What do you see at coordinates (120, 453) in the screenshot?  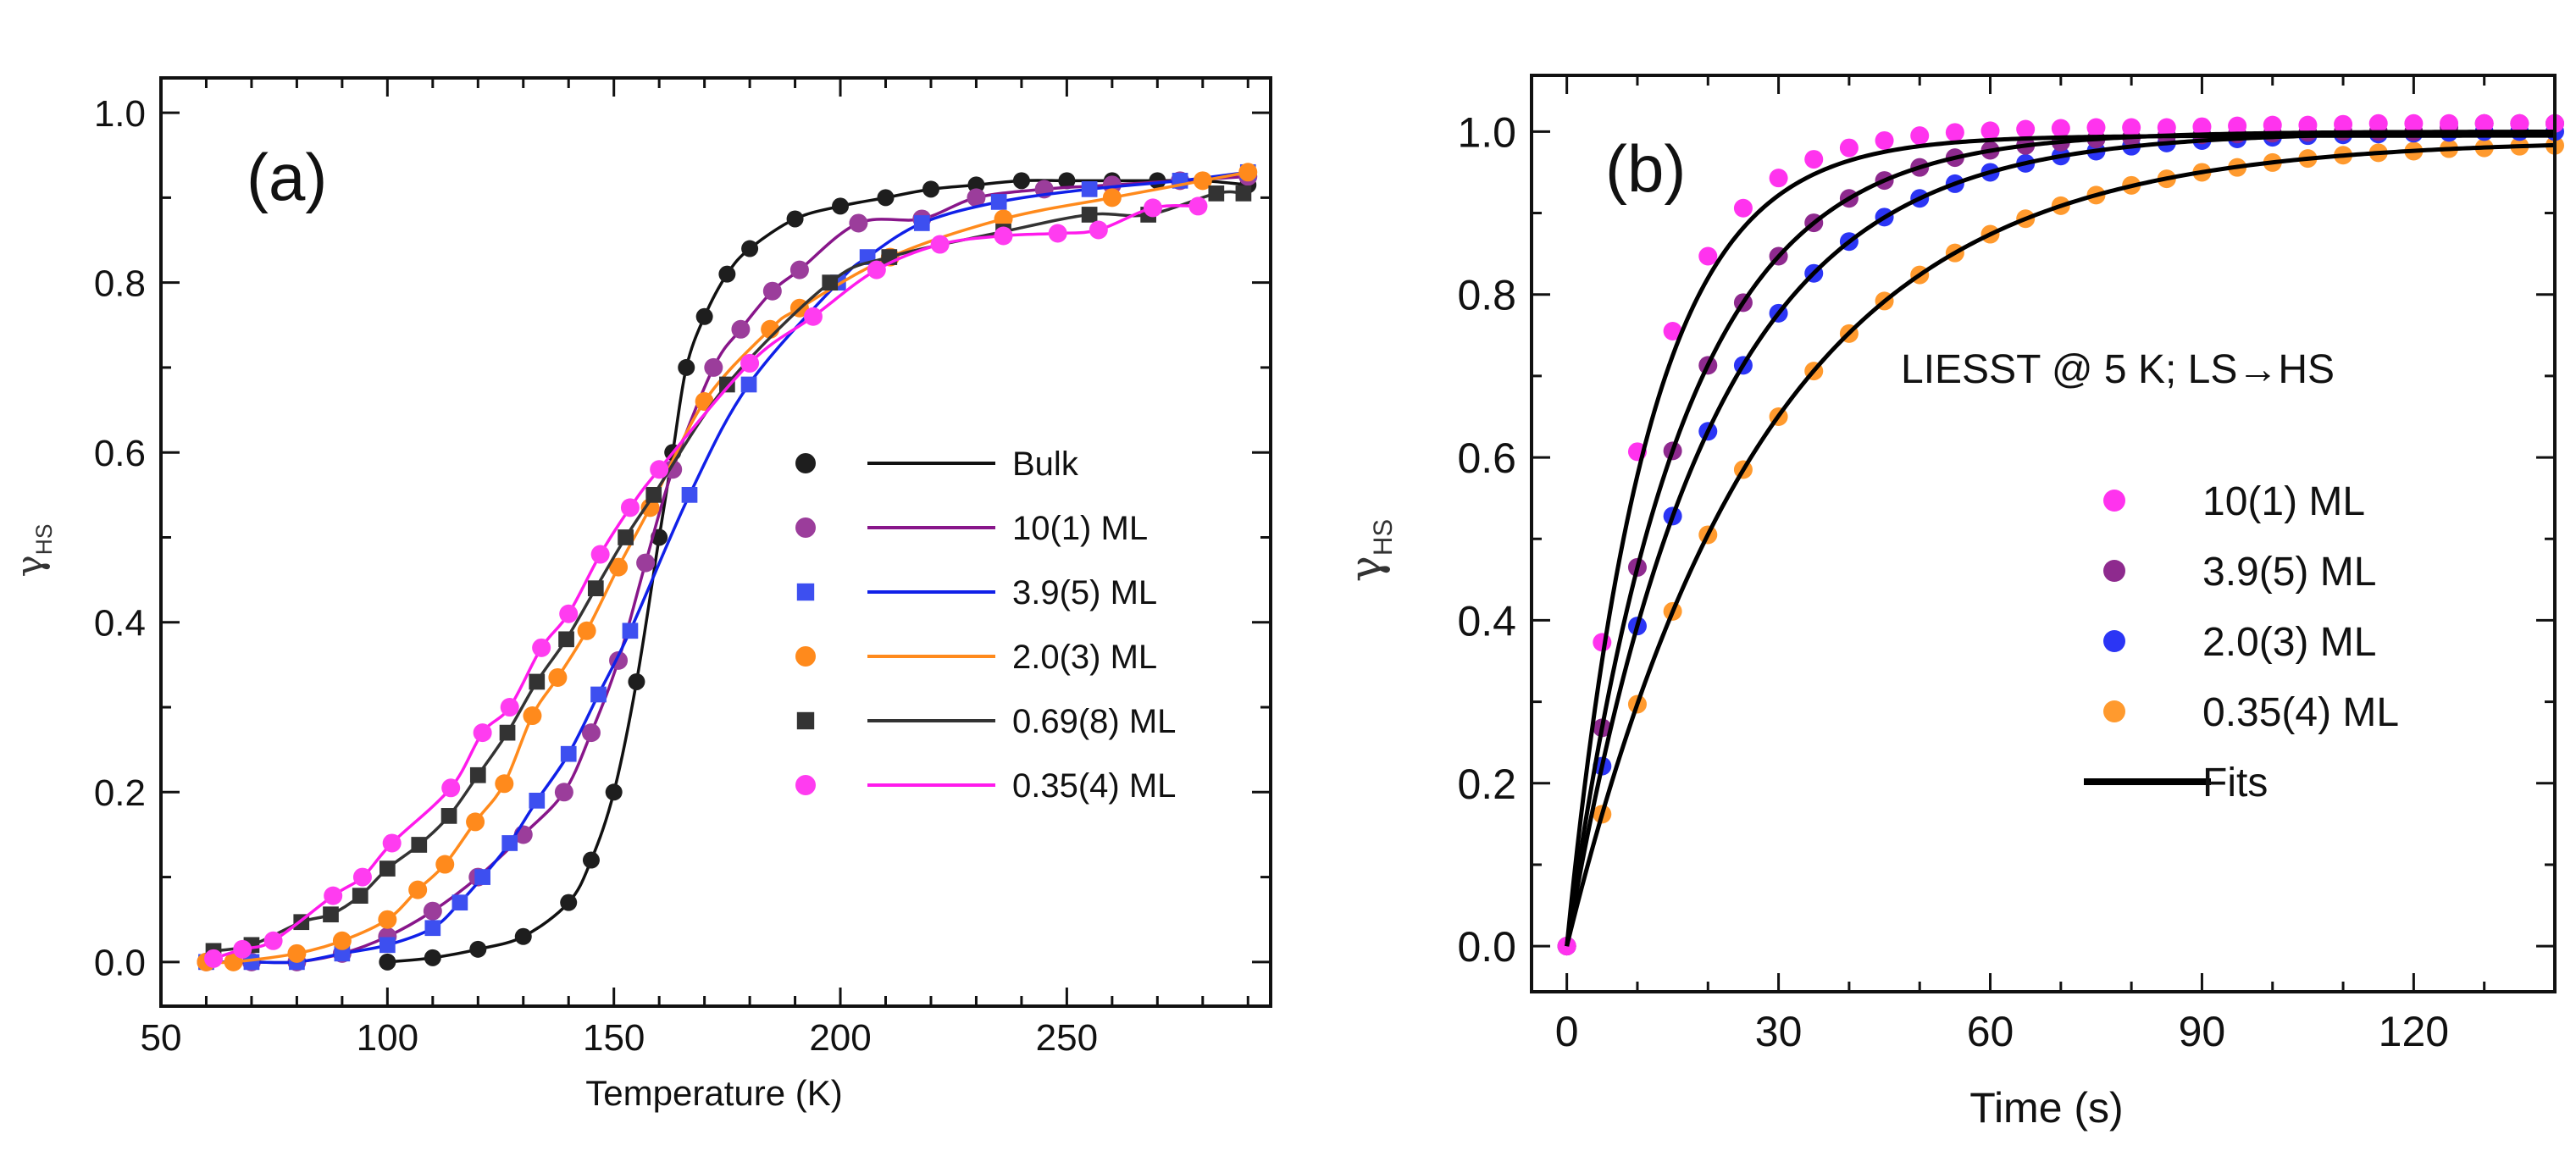 I see `y-tick-label: 0.6` at bounding box center [120, 453].